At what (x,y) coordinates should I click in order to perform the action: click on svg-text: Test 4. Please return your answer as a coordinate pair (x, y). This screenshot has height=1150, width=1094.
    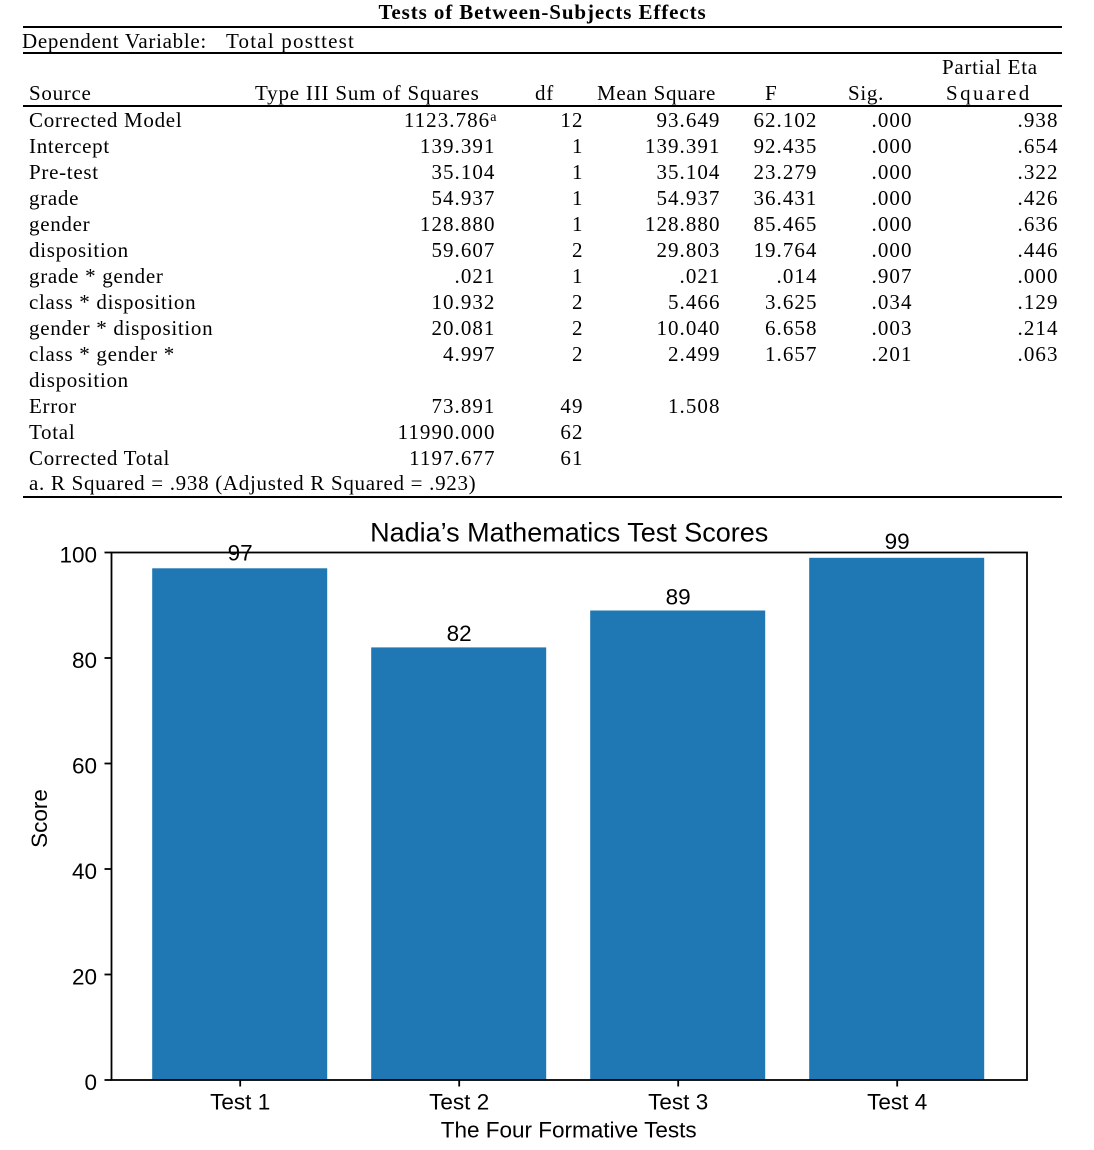
    Looking at the image, I should click on (897, 1101).